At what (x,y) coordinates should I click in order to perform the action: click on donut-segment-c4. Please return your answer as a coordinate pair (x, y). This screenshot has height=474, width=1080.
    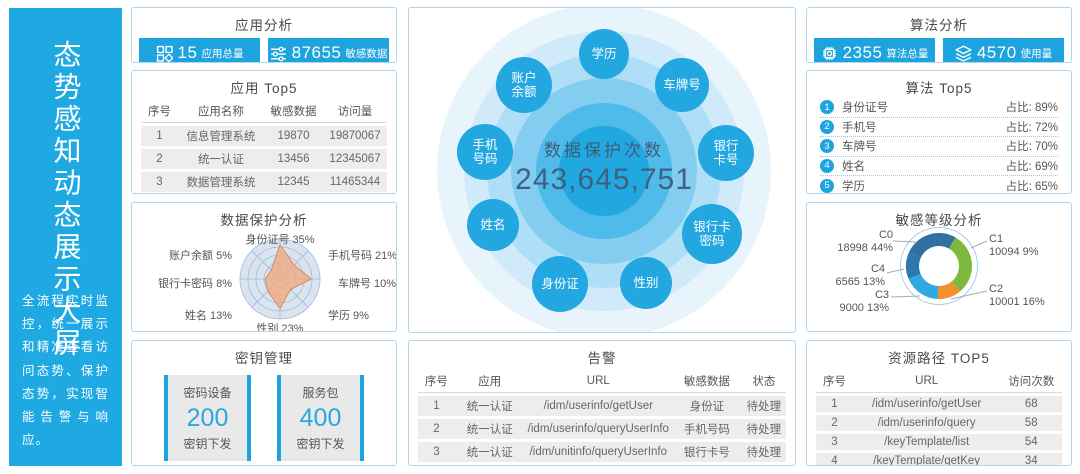
    Looking at the image, I should click on (913, 265).